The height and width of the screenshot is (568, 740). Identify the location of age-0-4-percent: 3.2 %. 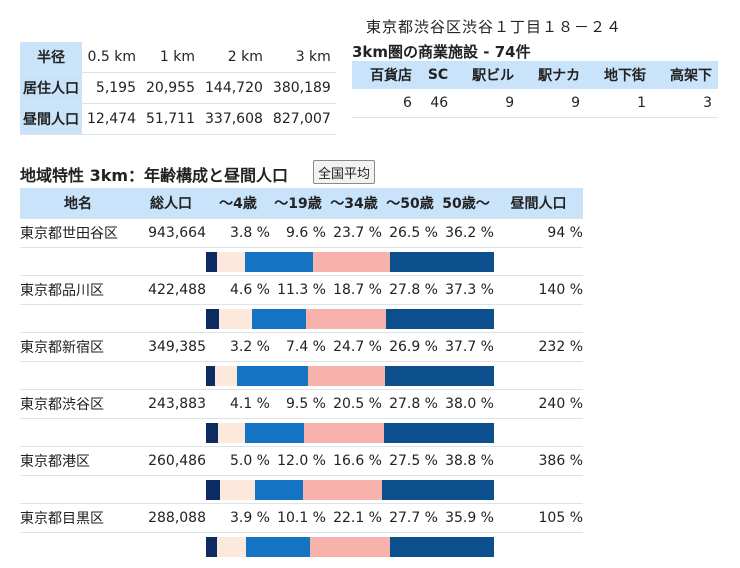
(238, 347).